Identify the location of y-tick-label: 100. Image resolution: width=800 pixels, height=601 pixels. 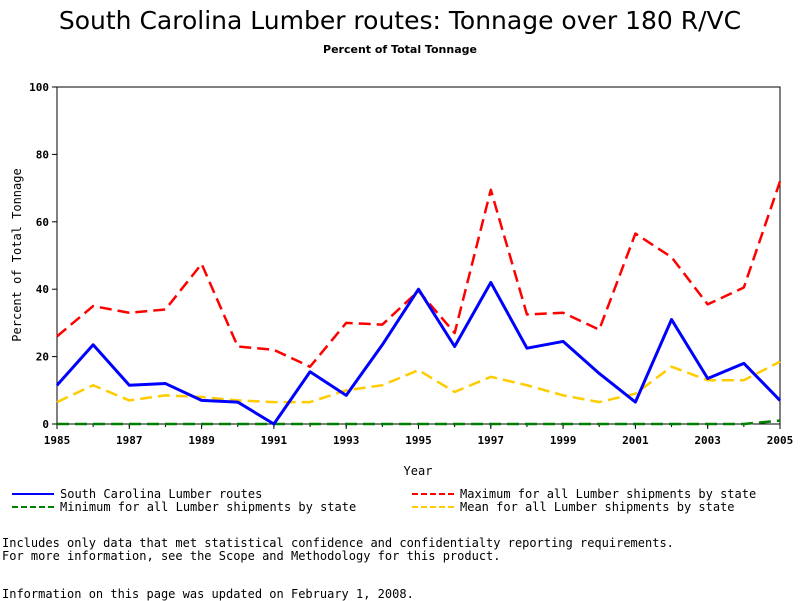
(39, 87).